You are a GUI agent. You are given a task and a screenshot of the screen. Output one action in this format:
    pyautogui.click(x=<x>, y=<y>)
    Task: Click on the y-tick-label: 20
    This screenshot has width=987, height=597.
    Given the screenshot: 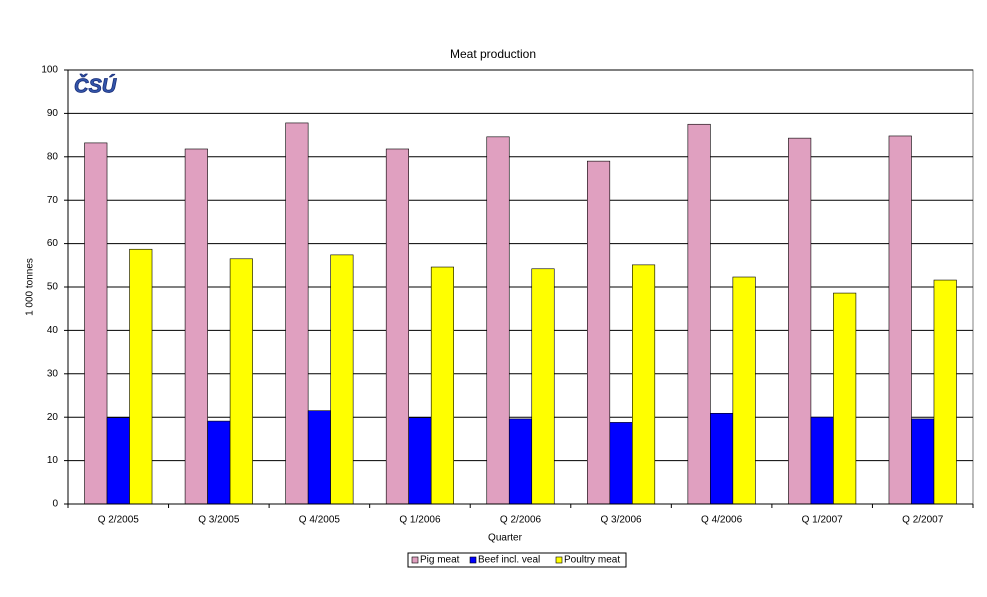 What is the action you would take?
    pyautogui.click(x=53, y=417)
    